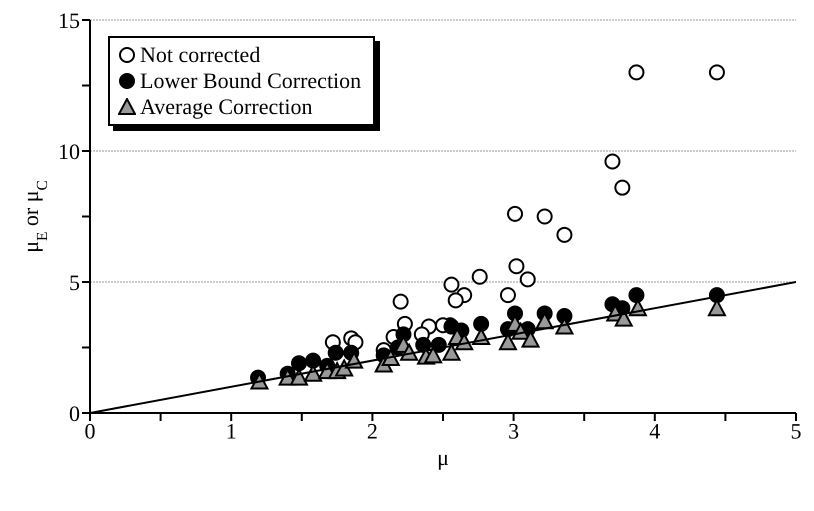  I want to click on legend-label: Lower Bound Correction, so click(251, 81).